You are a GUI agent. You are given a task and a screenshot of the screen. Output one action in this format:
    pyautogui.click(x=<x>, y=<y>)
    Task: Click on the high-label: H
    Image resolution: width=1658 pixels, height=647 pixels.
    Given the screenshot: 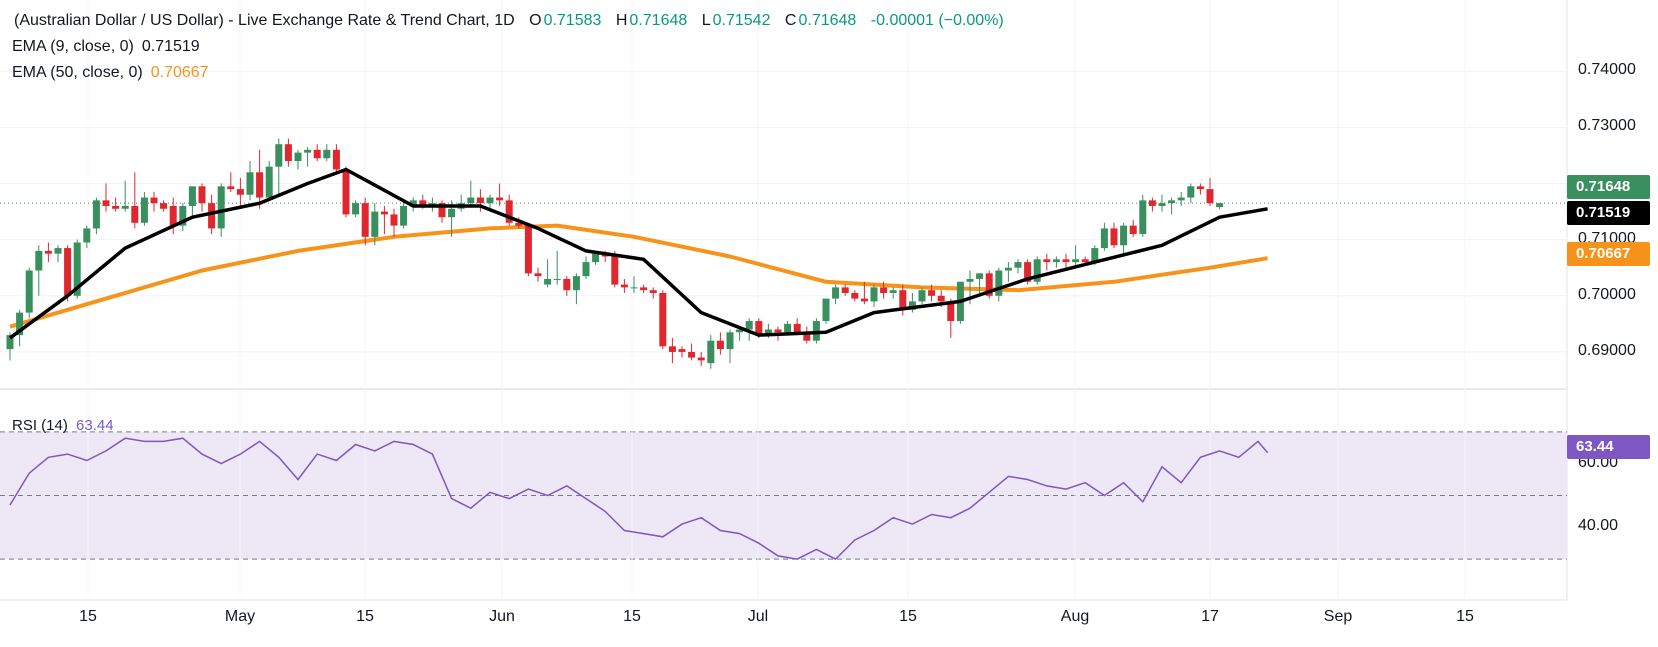 What is the action you would take?
    pyautogui.click(x=621, y=20)
    